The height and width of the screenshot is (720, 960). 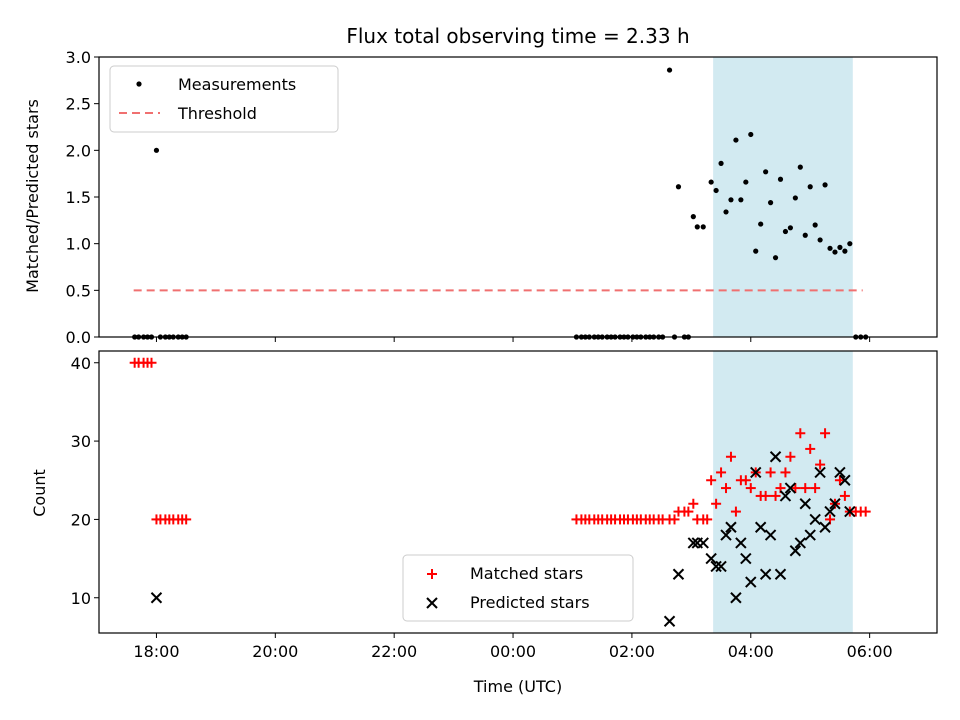 I want to click on legend-predicted-label: Predicted stars, so click(x=530, y=602).